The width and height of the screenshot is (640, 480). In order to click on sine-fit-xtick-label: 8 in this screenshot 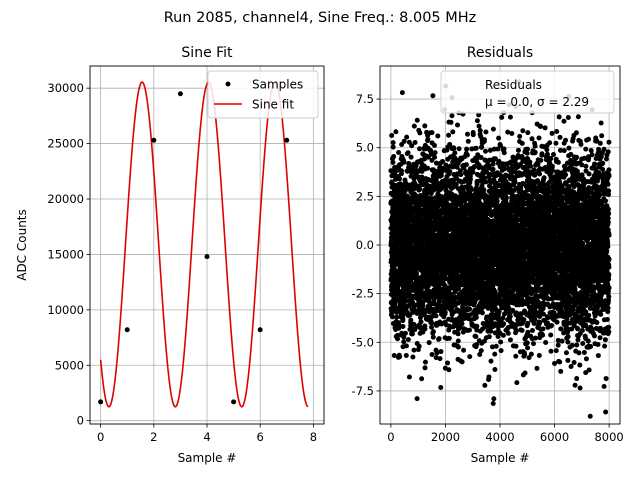, I will do `click(313, 437)`.